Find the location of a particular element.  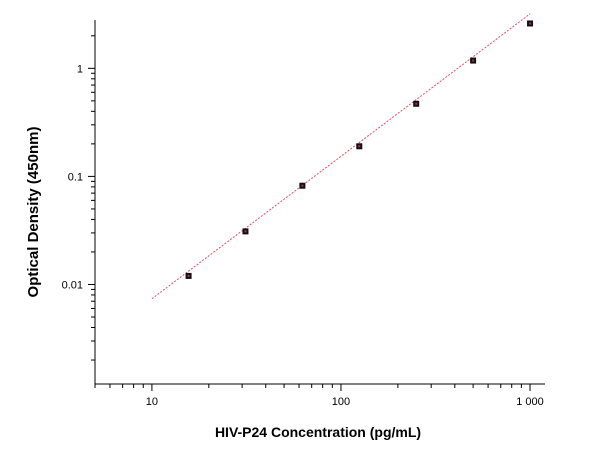

x-tick-label: 100 is located at coordinates (341, 402).